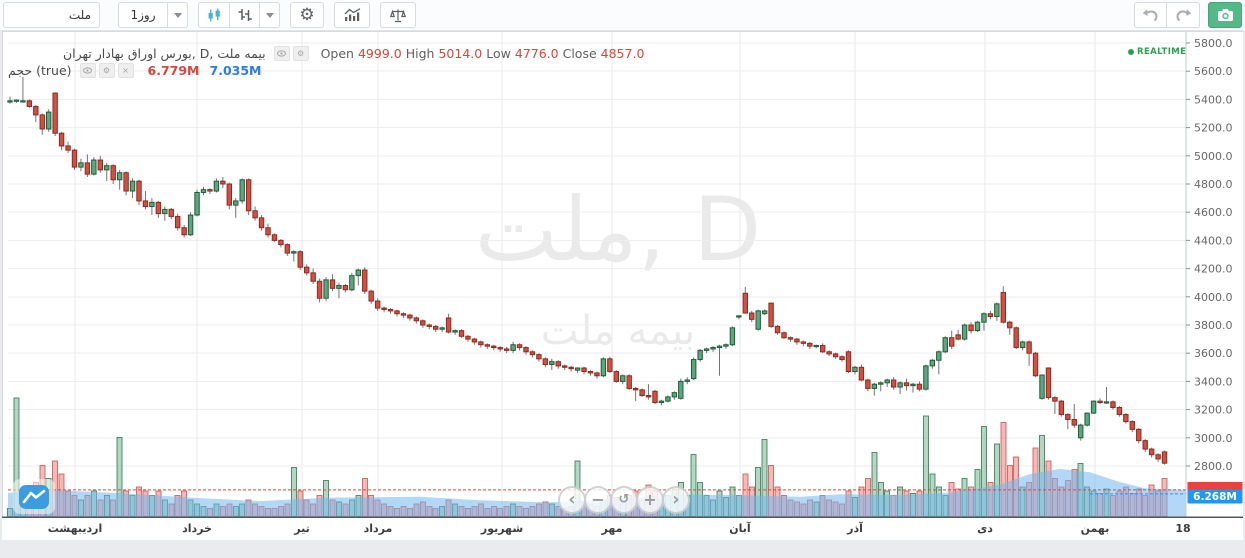 The height and width of the screenshot is (558, 1245). I want to click on candlestick-chart-button, so click(214, 15).